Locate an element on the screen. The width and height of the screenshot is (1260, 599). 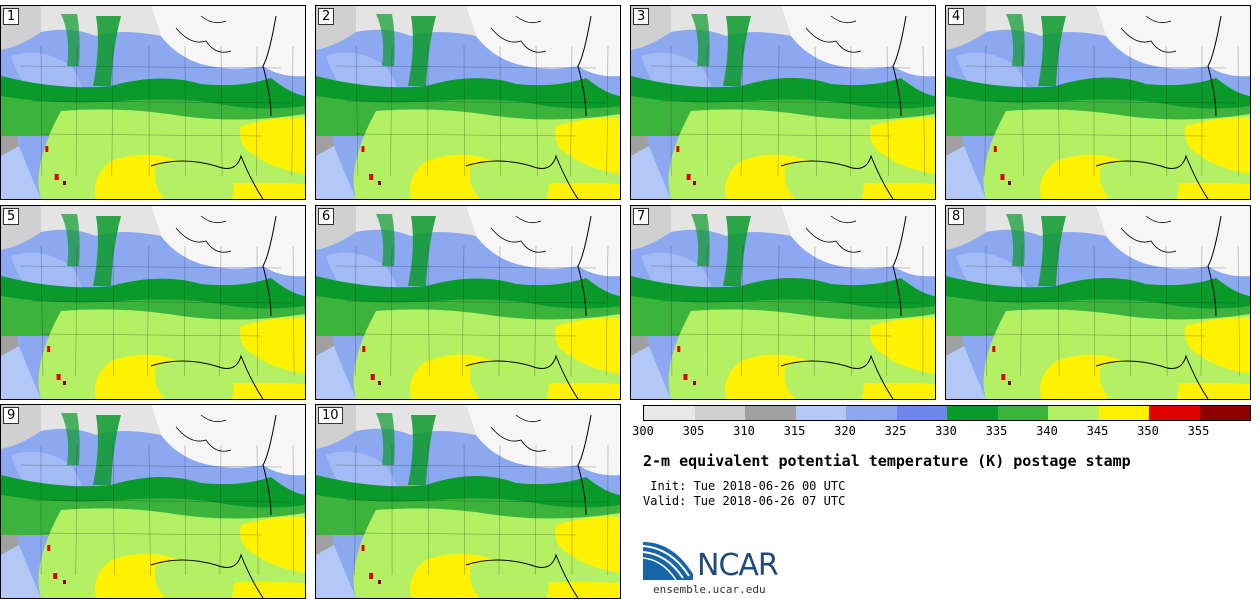
init-time: Init: Tue 2018-06-26 00 UTC is located at coordinates (744, 486).